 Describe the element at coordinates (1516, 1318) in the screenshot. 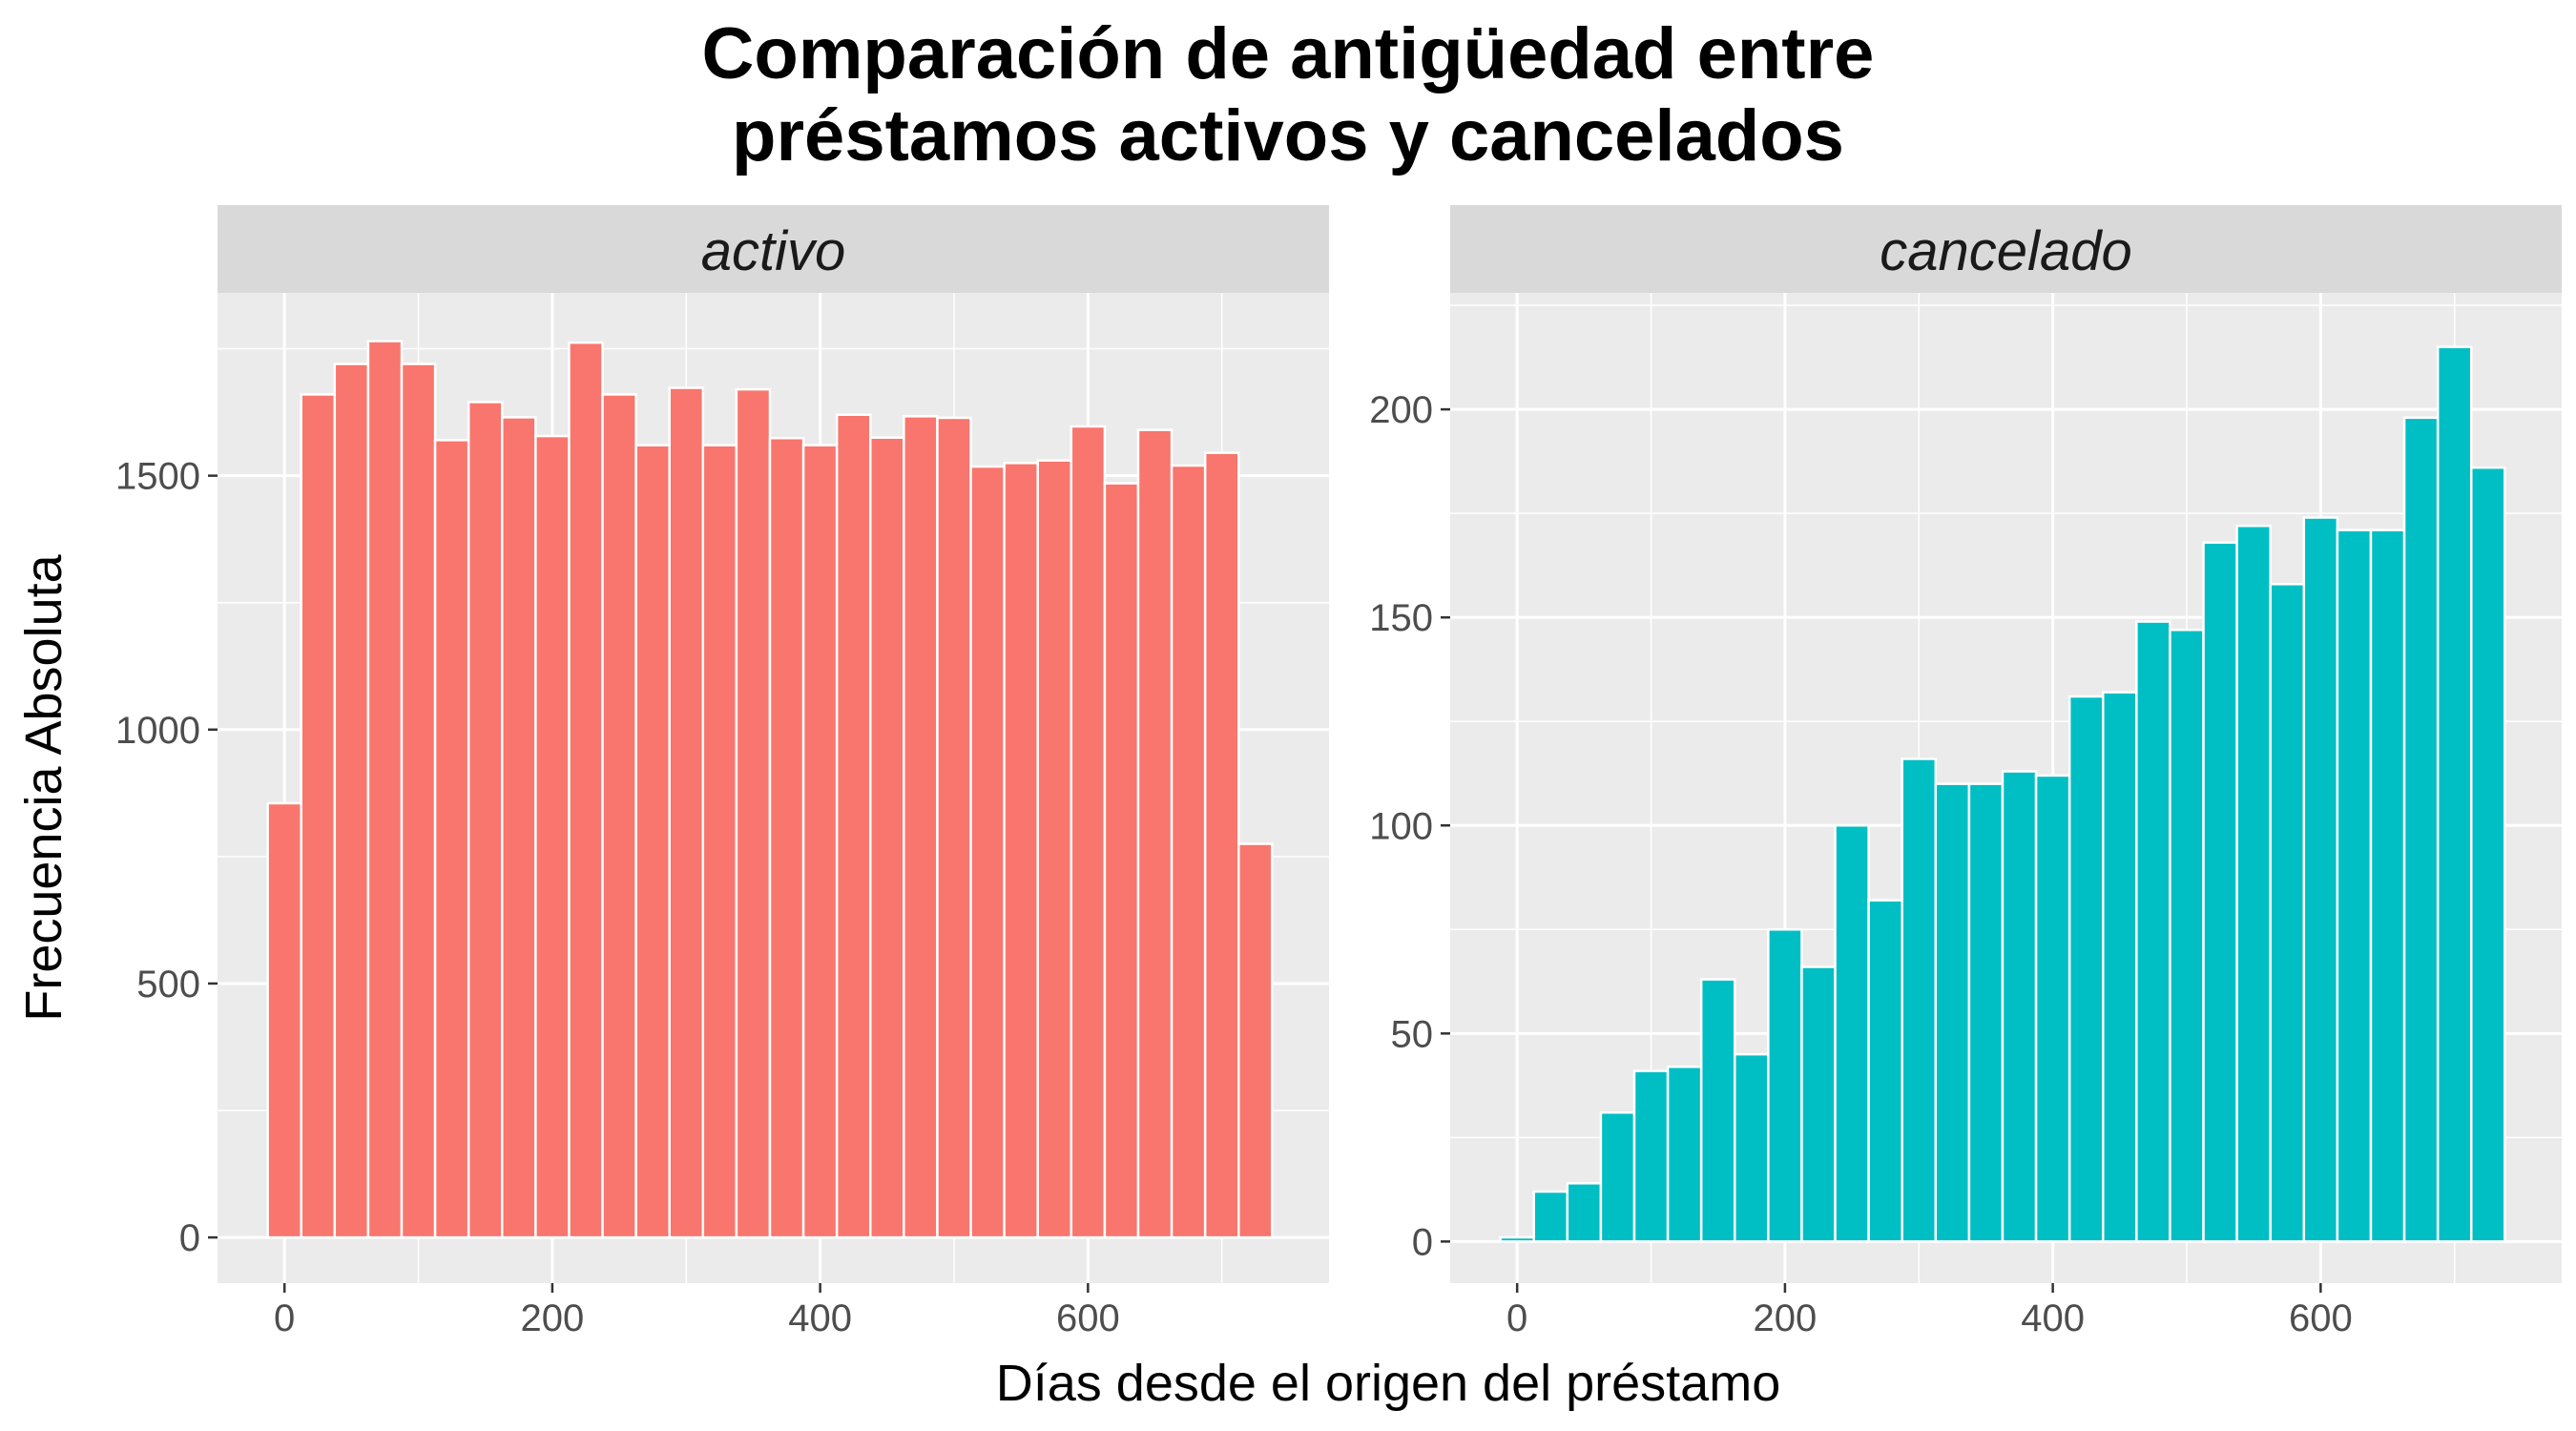

I see `panel-cancelado-x-tick-label-0: 0` at that location.